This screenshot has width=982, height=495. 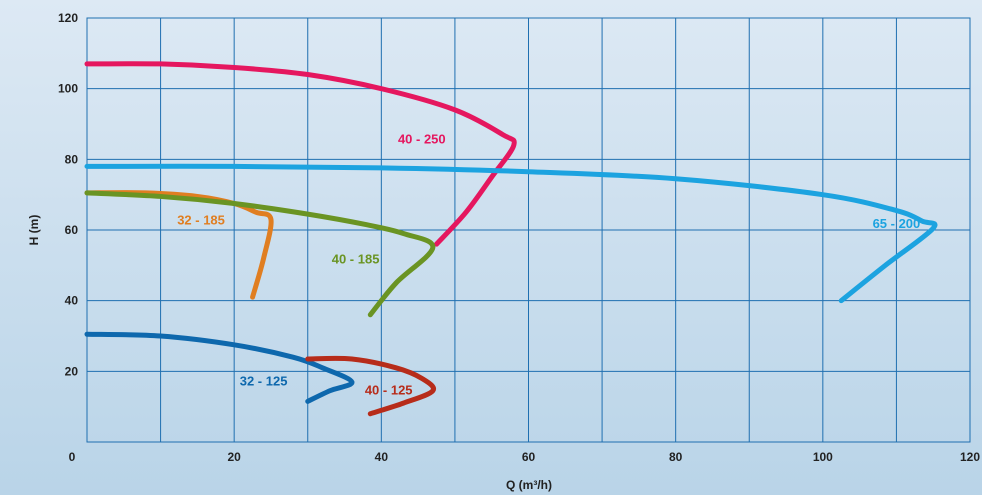 What do you see at coordinates (72, 230) in the screenshot?
I see `y-tick-label: 60` at bounding box center [72, 230].